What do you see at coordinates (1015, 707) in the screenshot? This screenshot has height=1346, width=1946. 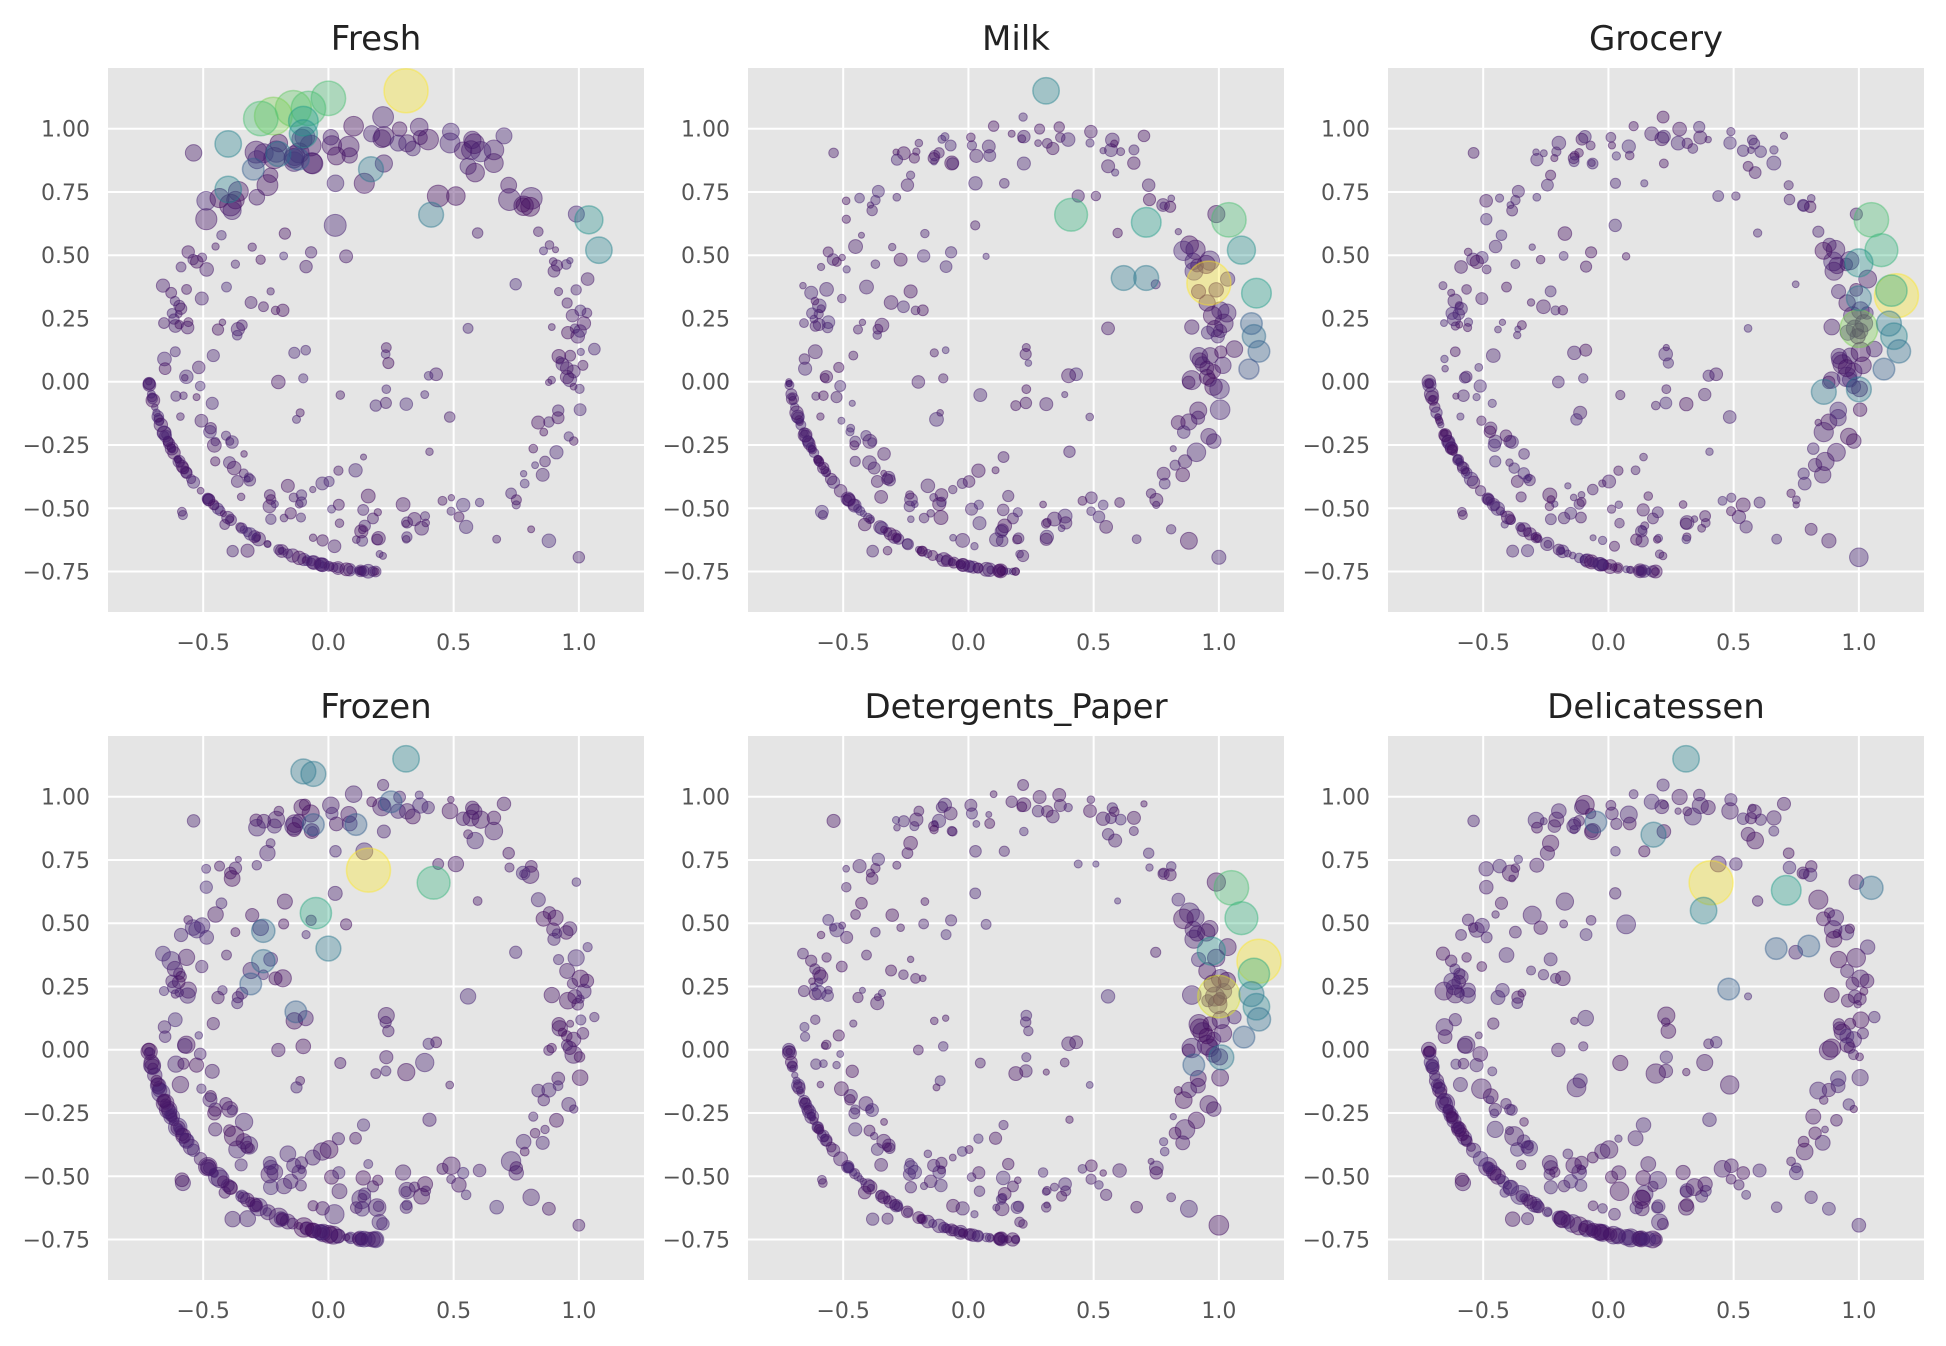 I see `panel-title: Detergents_Paper` at bounding box center [1015, 707].